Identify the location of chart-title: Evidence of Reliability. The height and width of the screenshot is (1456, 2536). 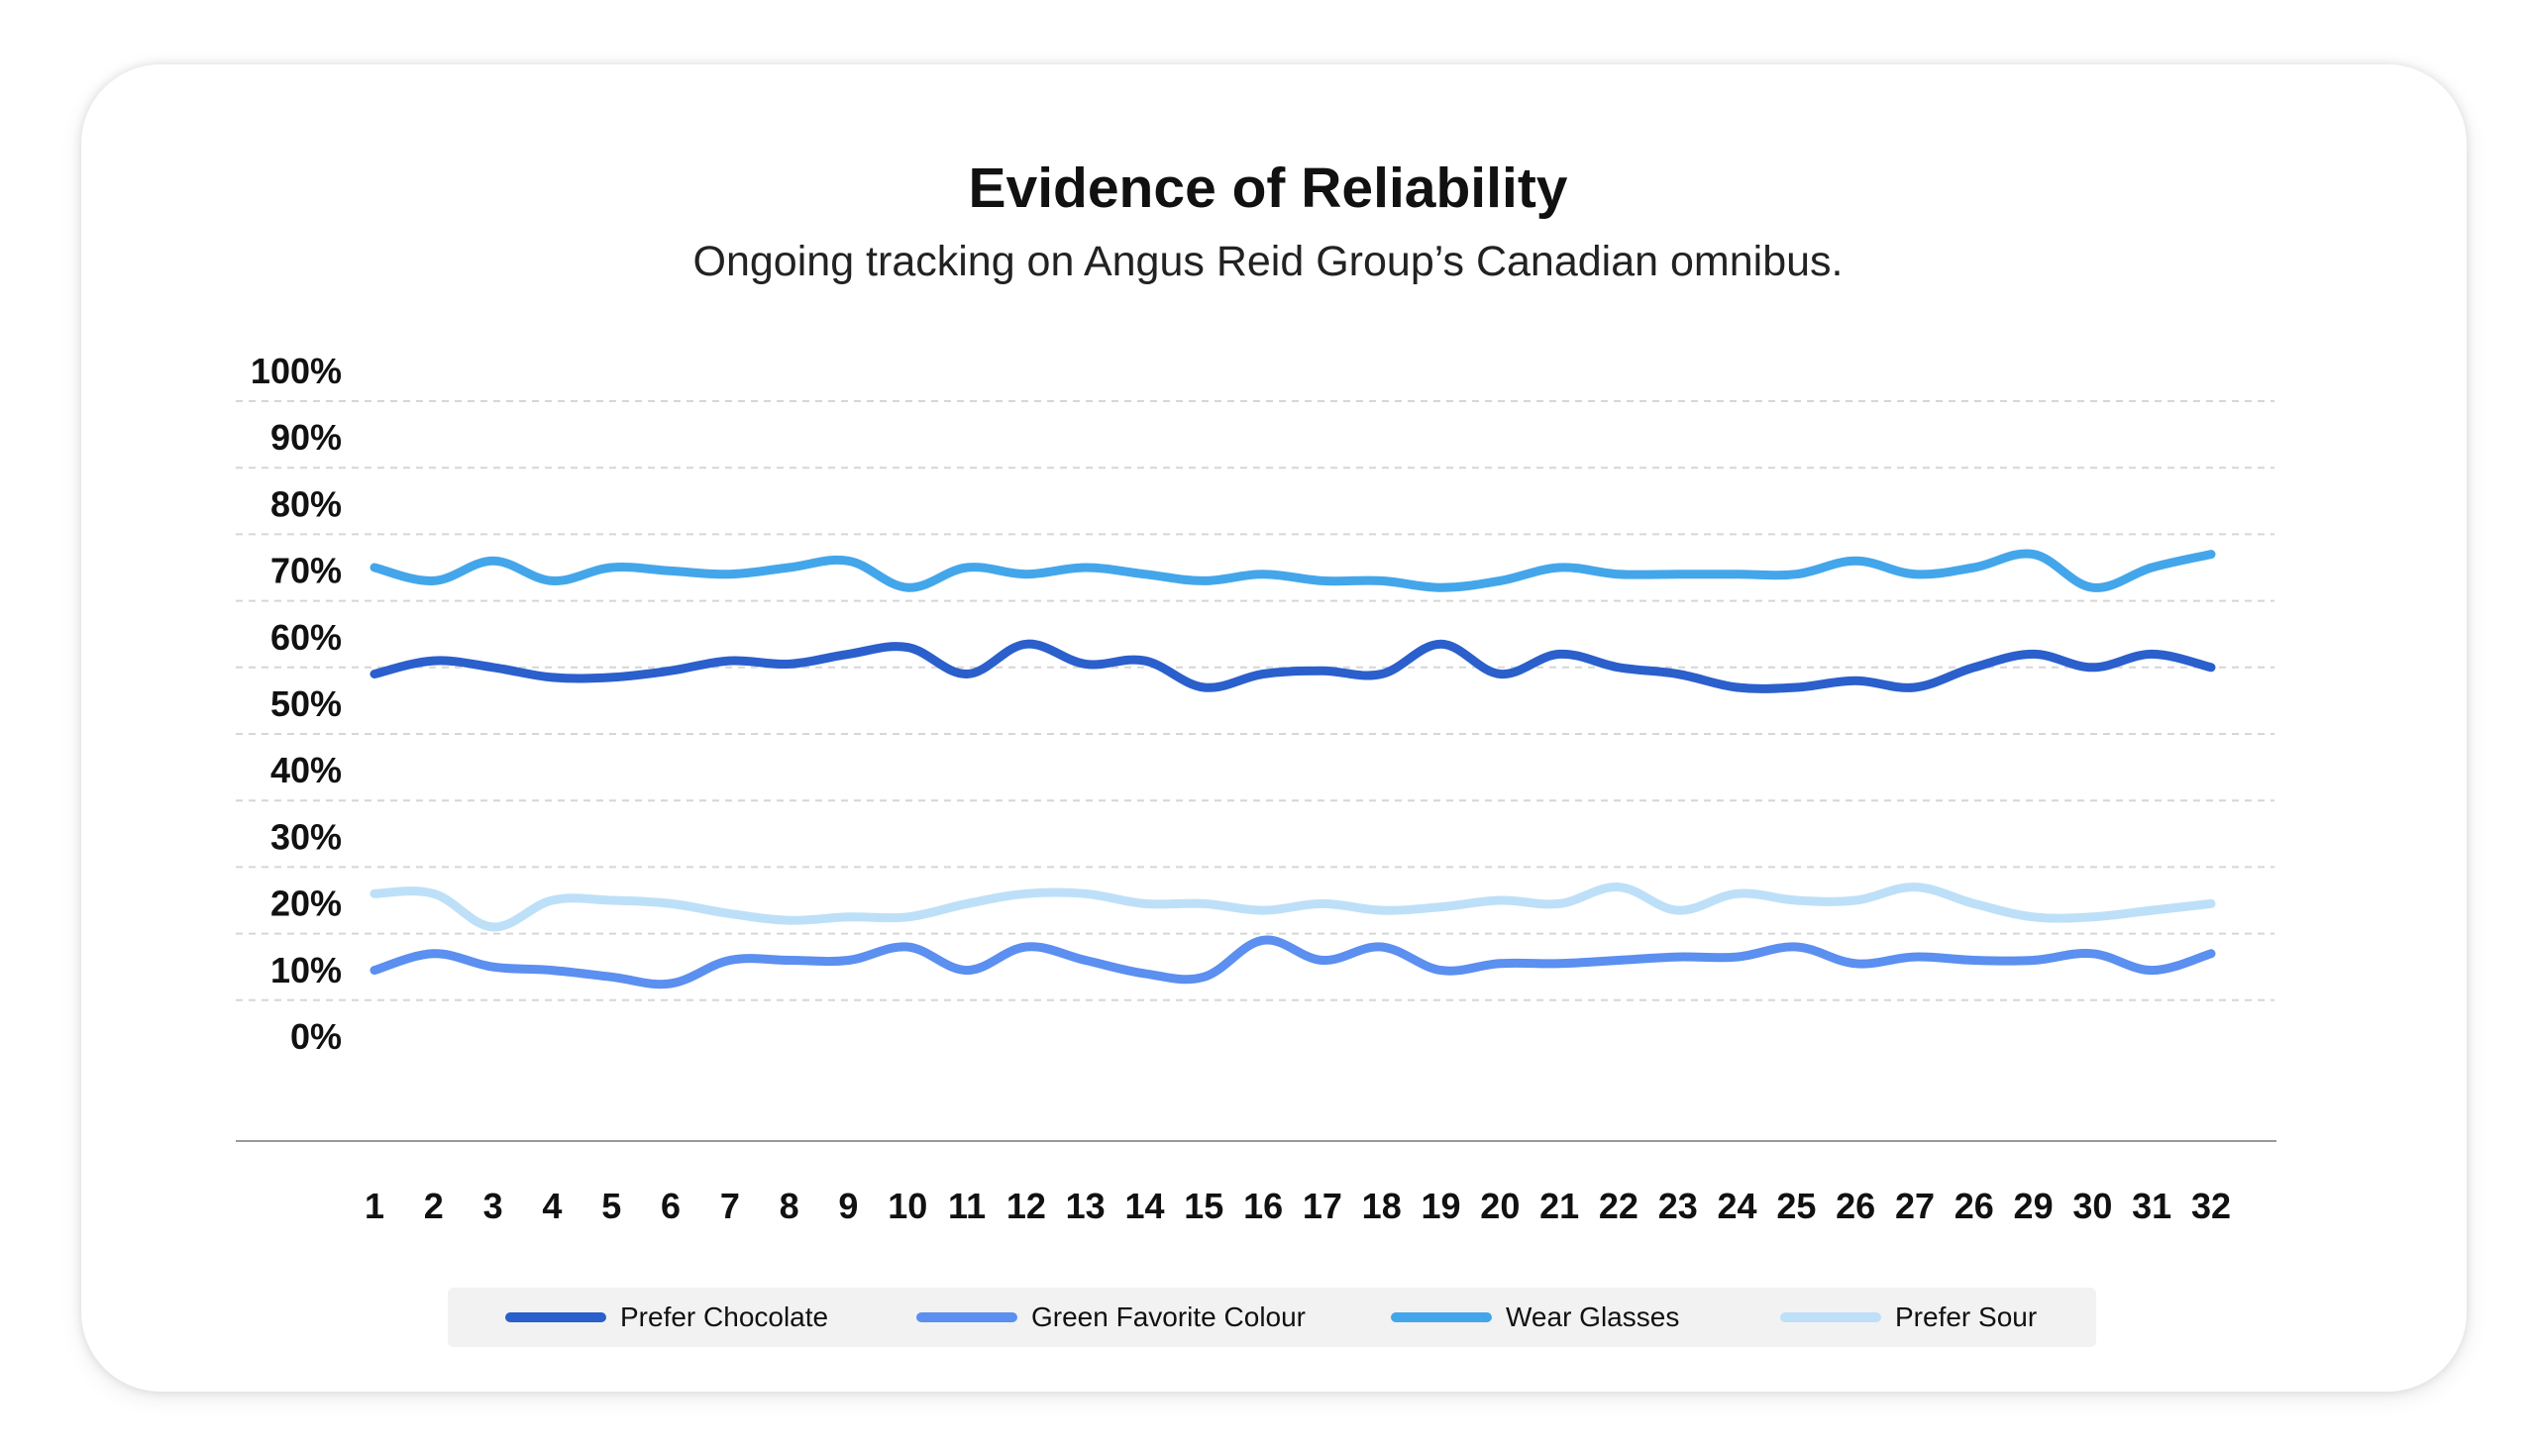
(1268, 188).